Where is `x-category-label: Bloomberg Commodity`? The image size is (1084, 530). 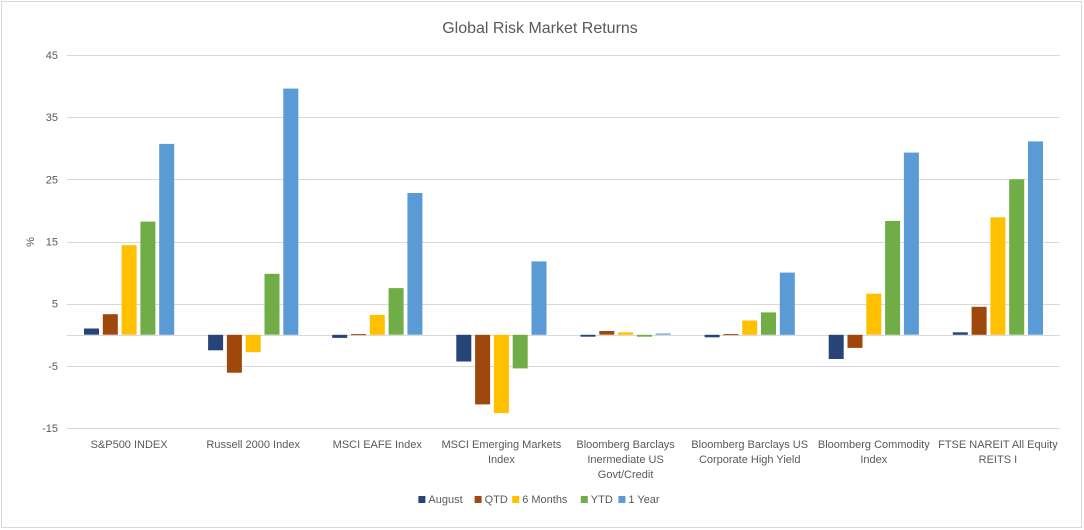
x-category-label: Bloomberg Commodity is located at coordinates (874, 445).